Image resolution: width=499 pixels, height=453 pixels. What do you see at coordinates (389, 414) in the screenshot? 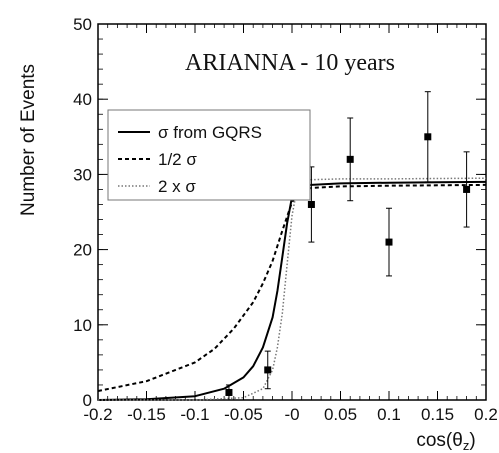
I see `x-tick-label: 0.1` at bounding box center [389, 414].